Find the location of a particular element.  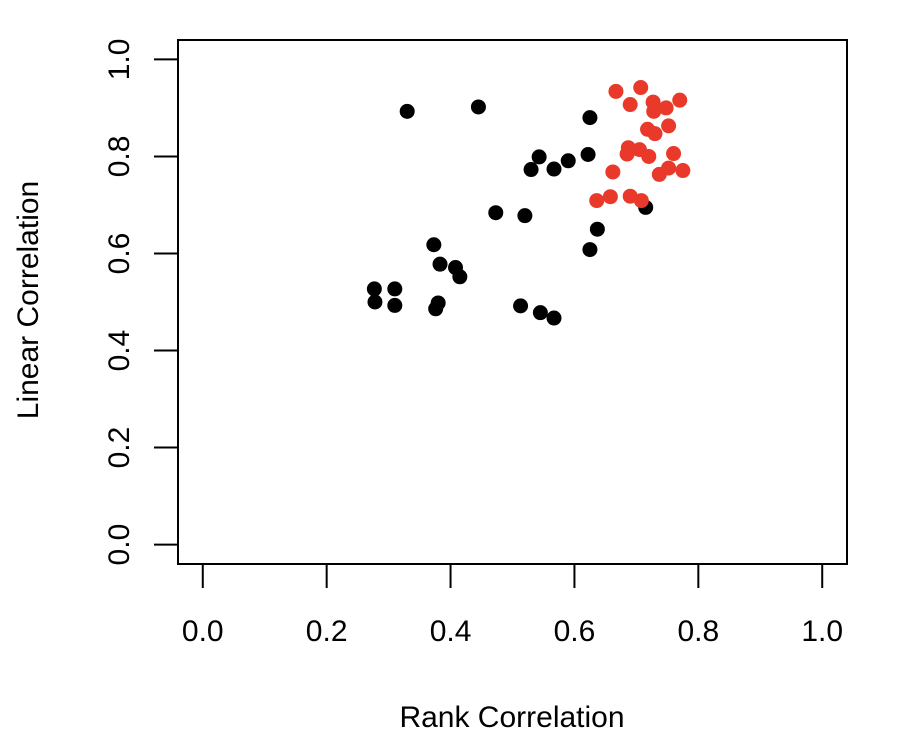

y-tick-label: 0.2 is located at coordinates (119, 448).